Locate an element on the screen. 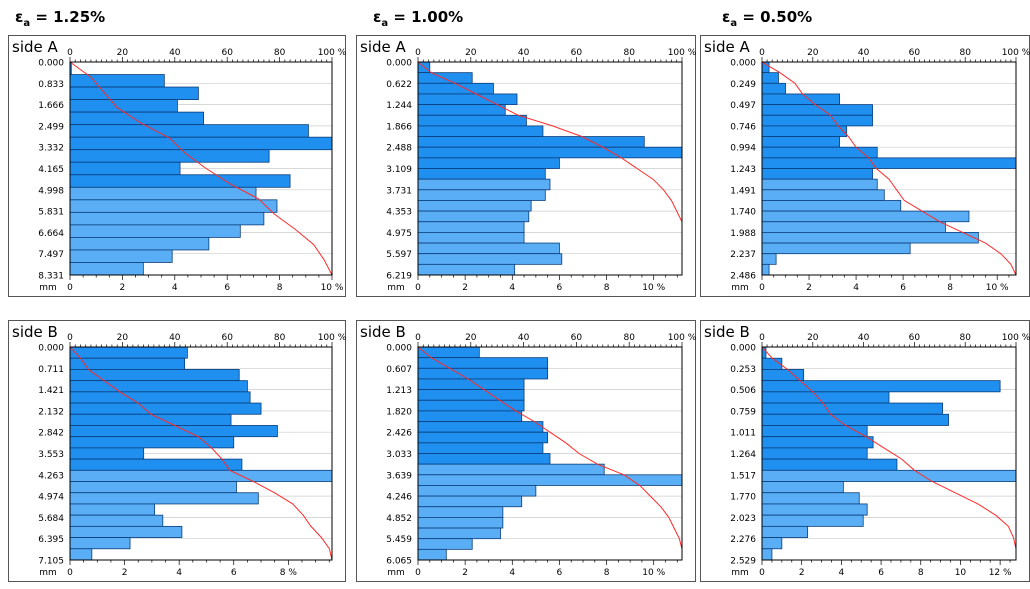 This screenshot has width=1030, height=589. y-tick-label: 1.866 is located at coordinates (399, 127).